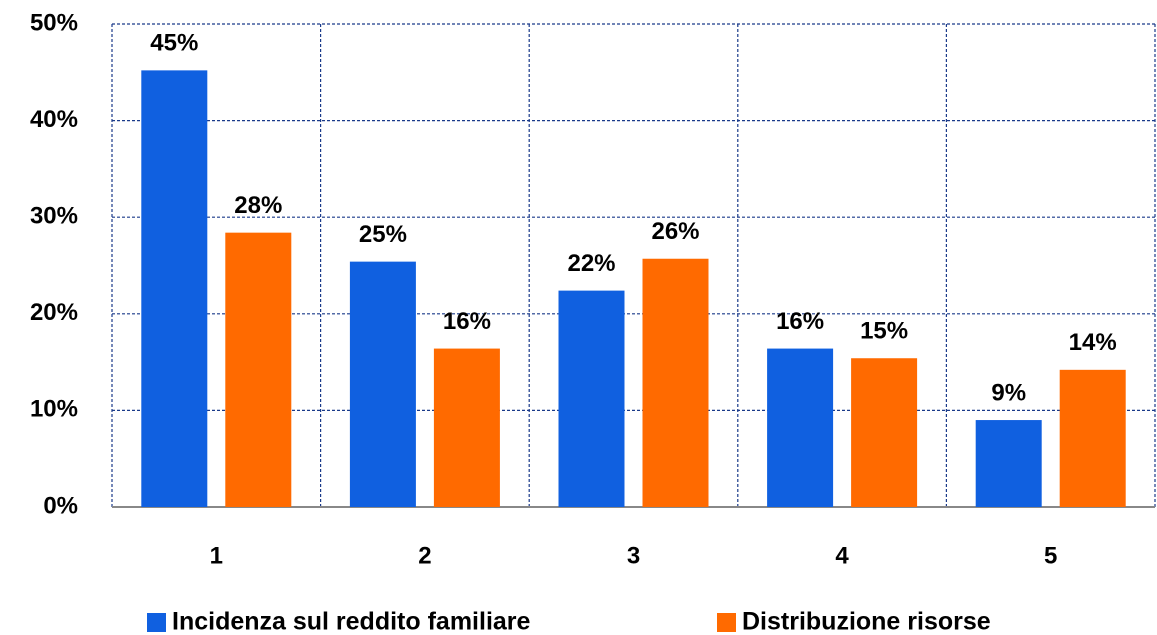 The height and width of the screenshot is (635, 1157). I want to click on x-tick-label: 3, so click(633, 555).